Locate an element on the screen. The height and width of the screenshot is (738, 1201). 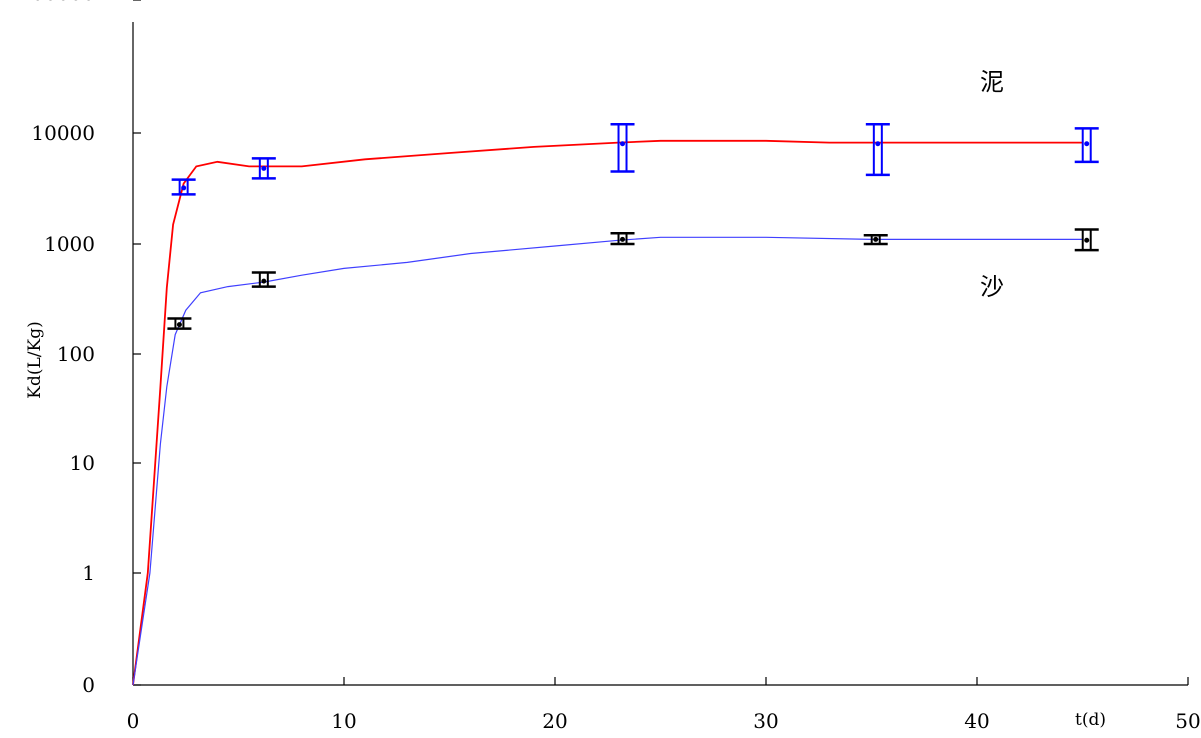
series-label-sand: 沙 is located at coordinates (992, 287).